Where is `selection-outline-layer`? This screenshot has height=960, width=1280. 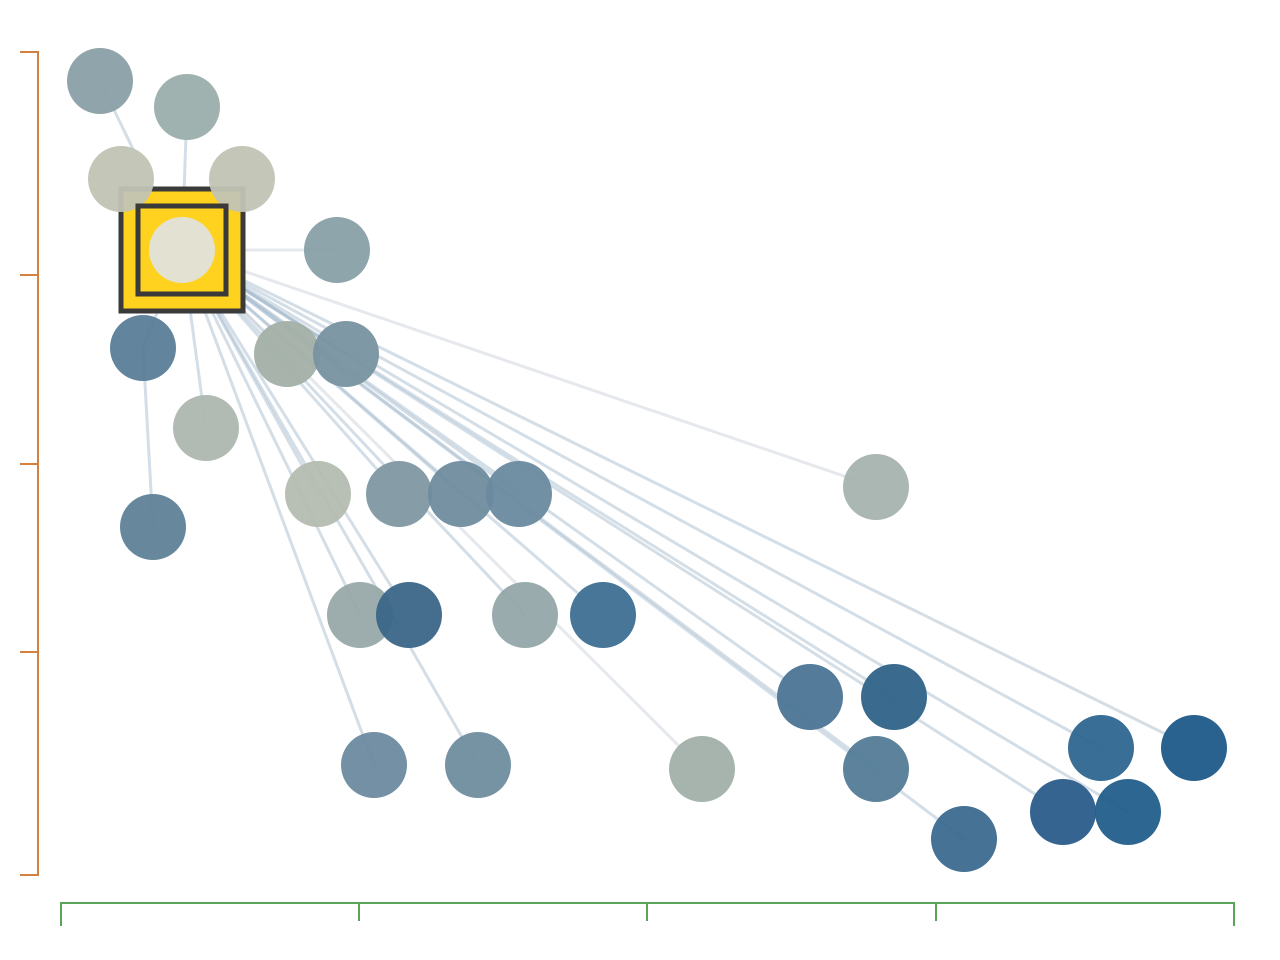
selection-outline-layer is located at coordinates (182, 250).